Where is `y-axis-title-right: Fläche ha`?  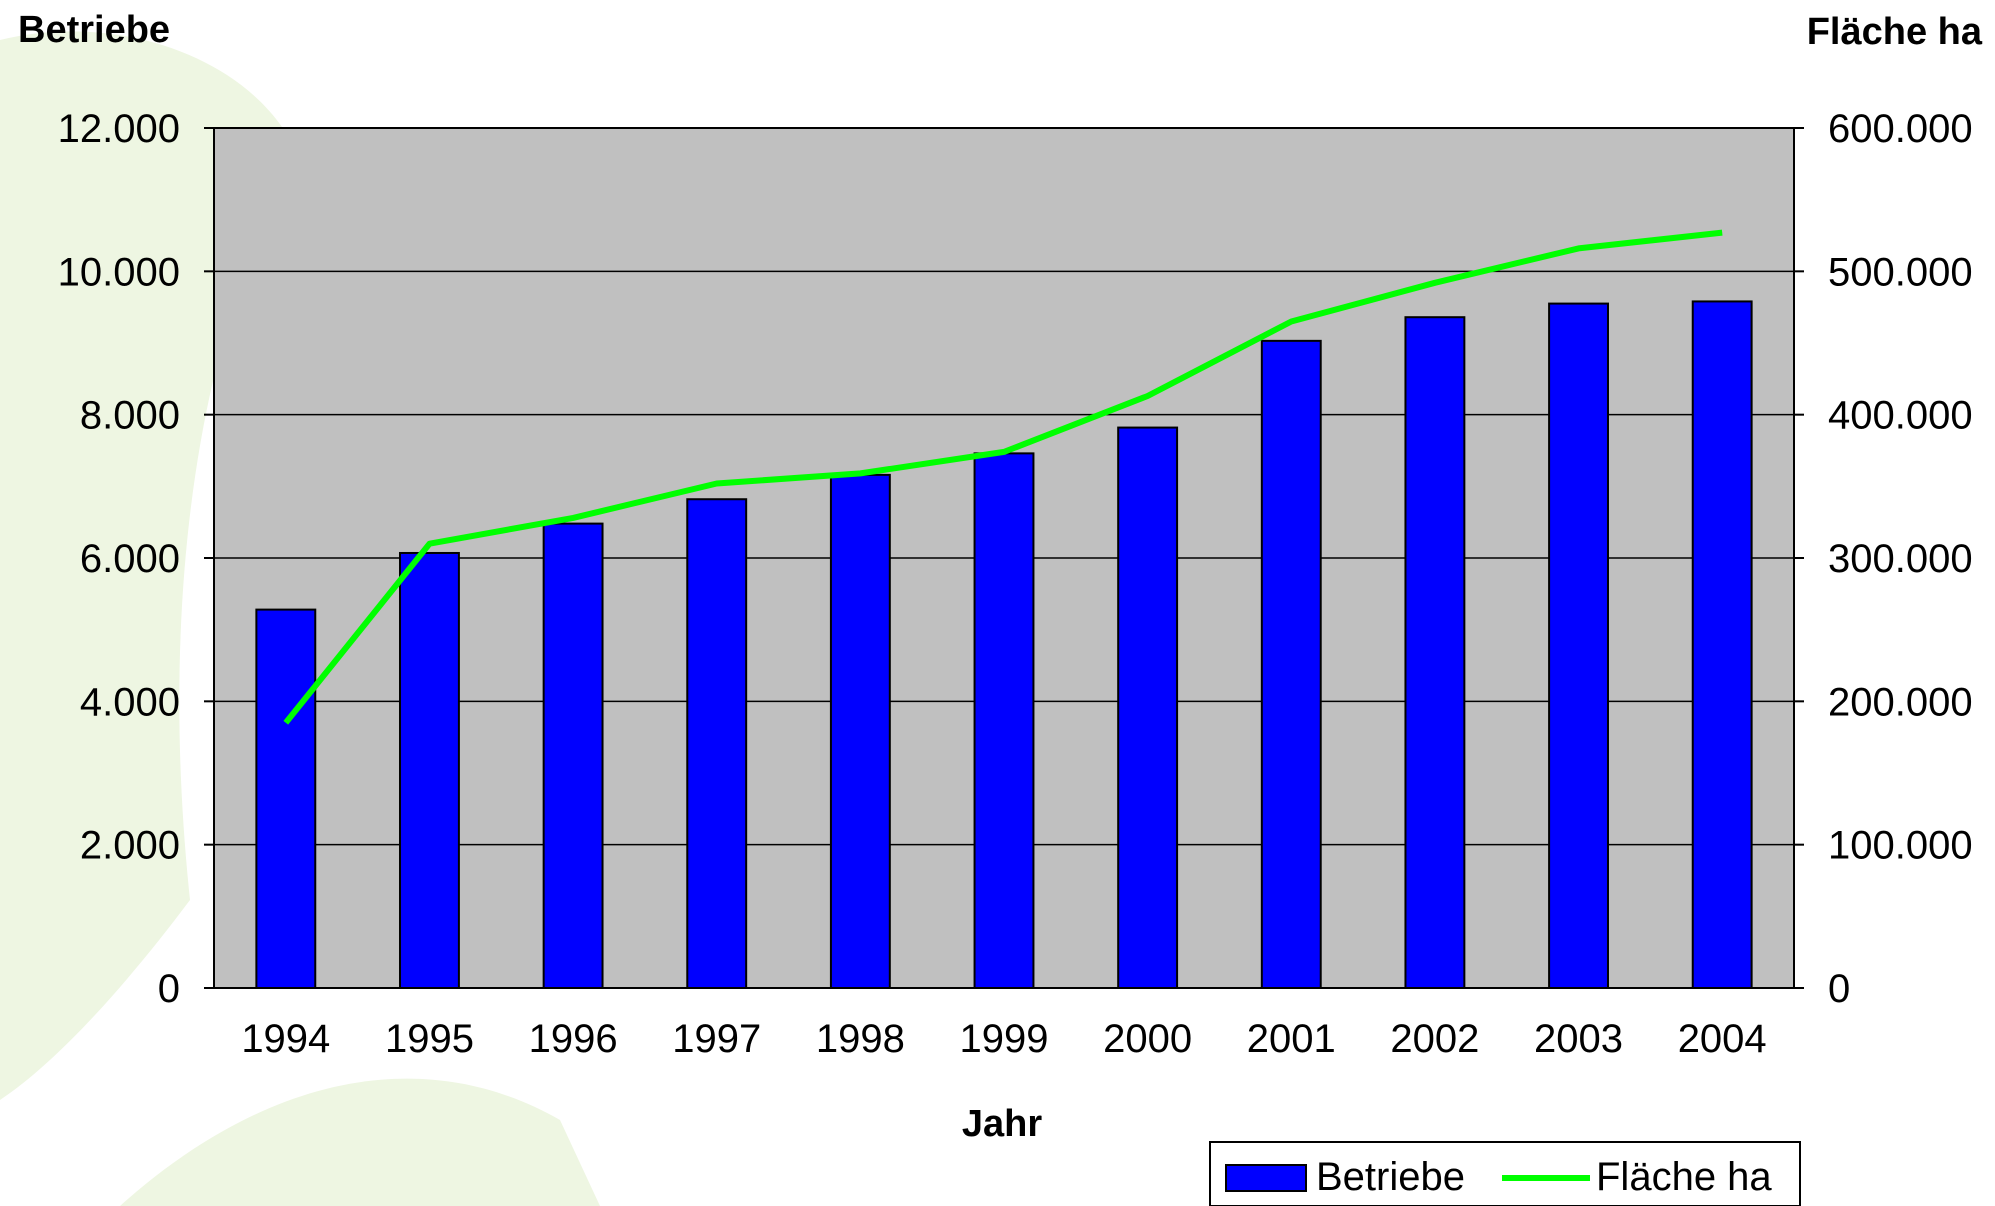
y-axis-title-right: Fläche ha is located at coordinates (1895, 32).